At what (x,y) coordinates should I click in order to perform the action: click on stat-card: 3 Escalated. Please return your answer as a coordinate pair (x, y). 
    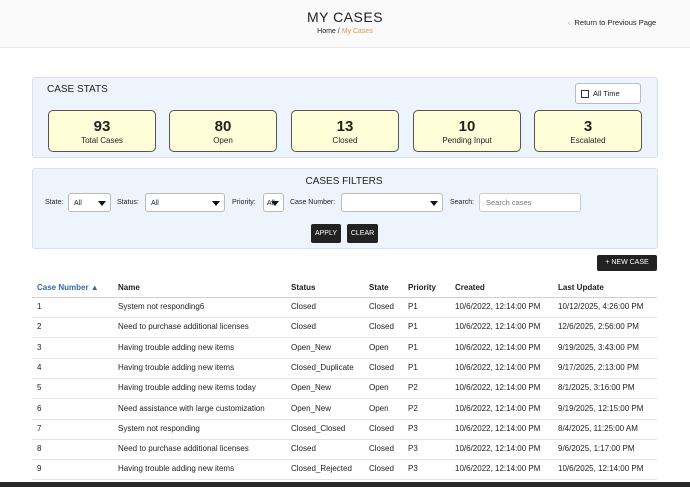
    Looking at the image, I should click on (588, 131).